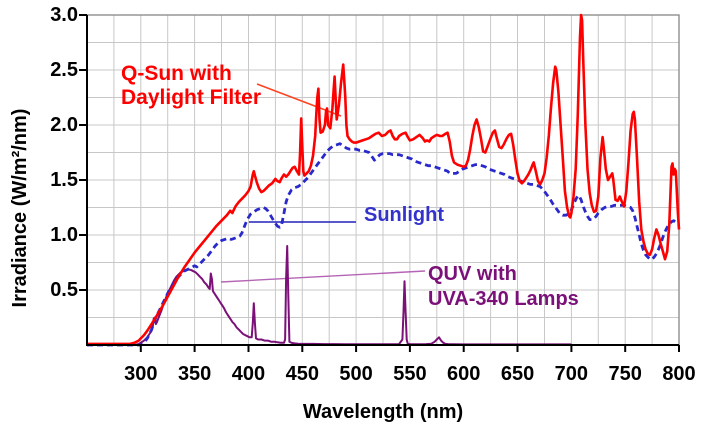 The height and width of the screenshot is (433, 702). Describe the element at coordinates (503, 287) in the screenshot. I see `annotation-quv-uva340: QUV with UVA-340 Lamps` at that location.